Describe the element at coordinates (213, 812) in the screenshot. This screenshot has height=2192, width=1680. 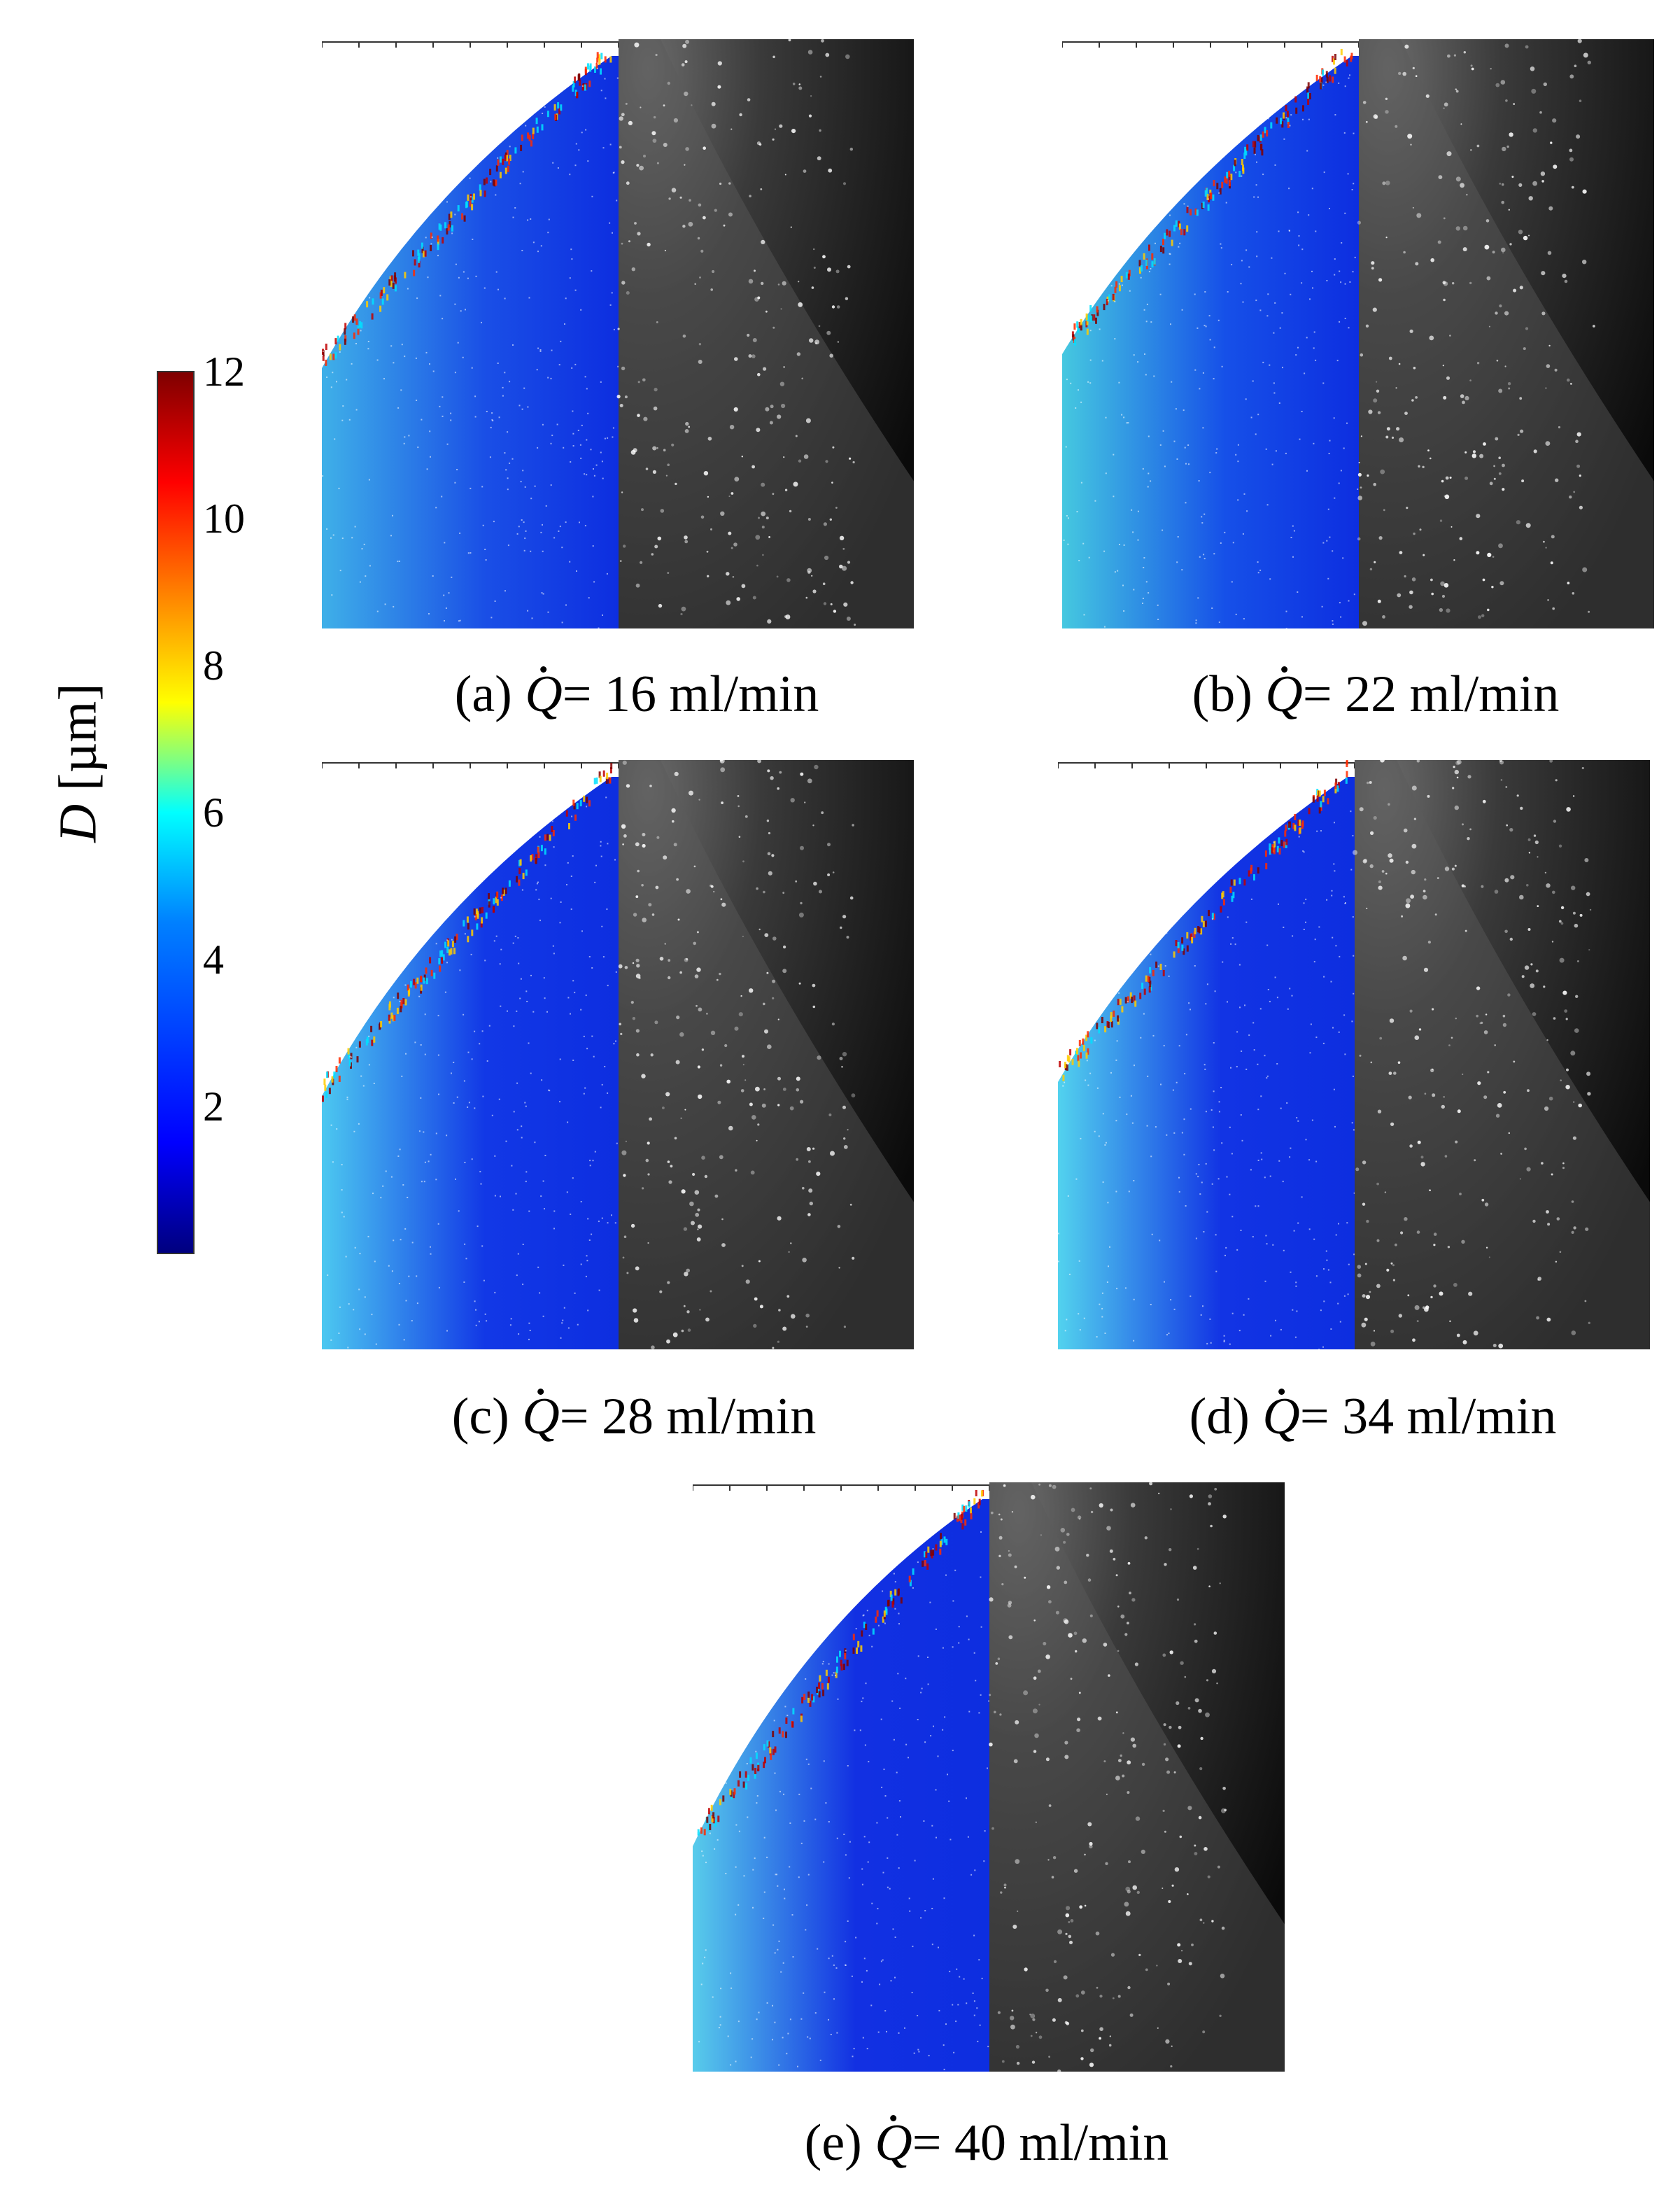
I see `colorbar-tick: 6` at that location.